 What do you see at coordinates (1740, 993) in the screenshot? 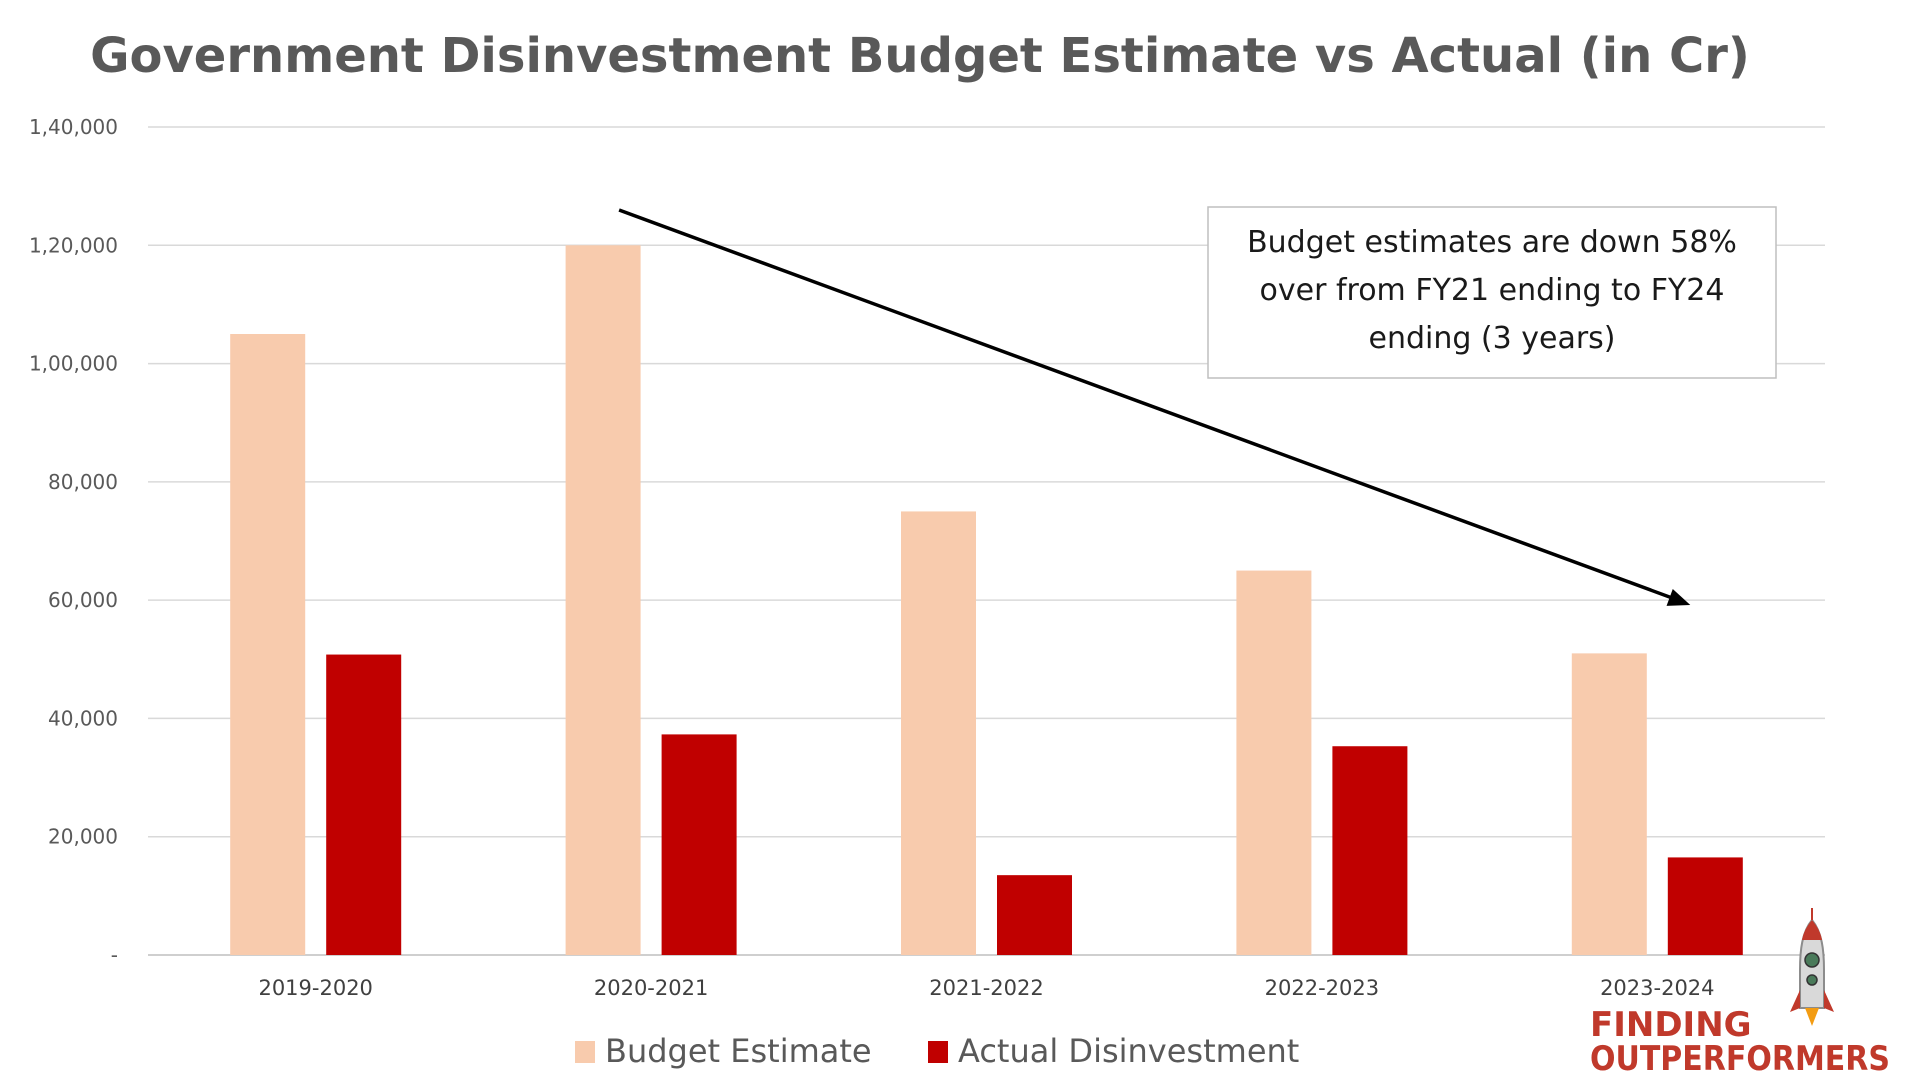
I see `logo: FINDING OUTPERFORMERS` at bounding box center [1740, 993].